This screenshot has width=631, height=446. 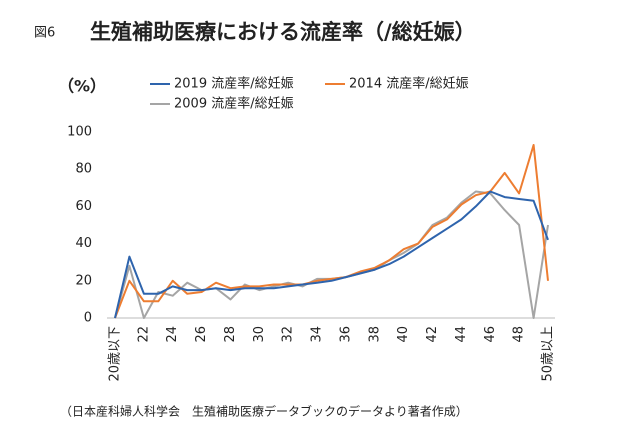 What do you see at coordinates (264, 411) in the screenshot?
I see `source: （日本産科婦人科学会 生殖補助医療データブックのデータより著者作成）` at bounding box center [264, 411].